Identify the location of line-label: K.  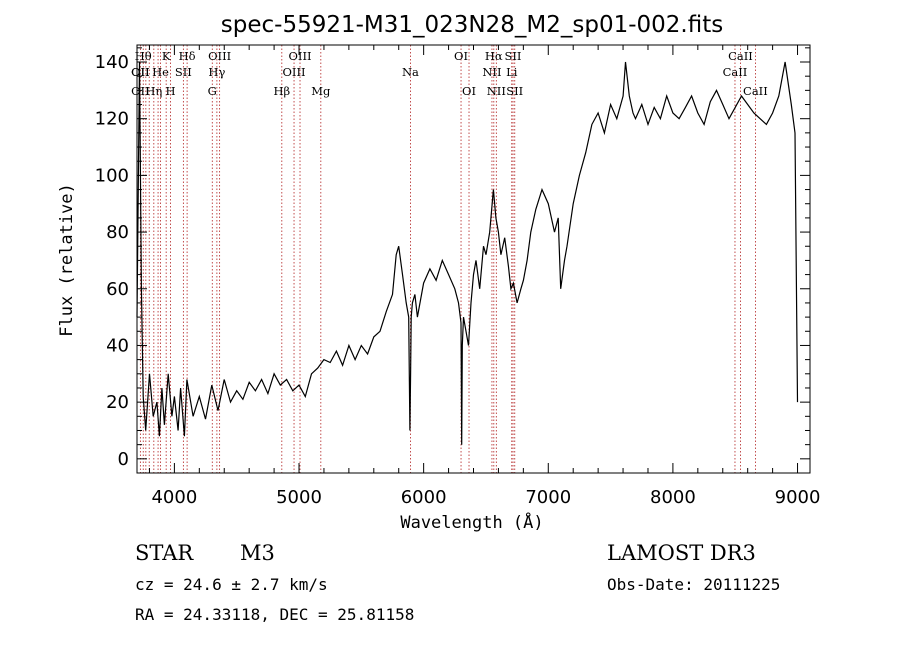
(166, 56).